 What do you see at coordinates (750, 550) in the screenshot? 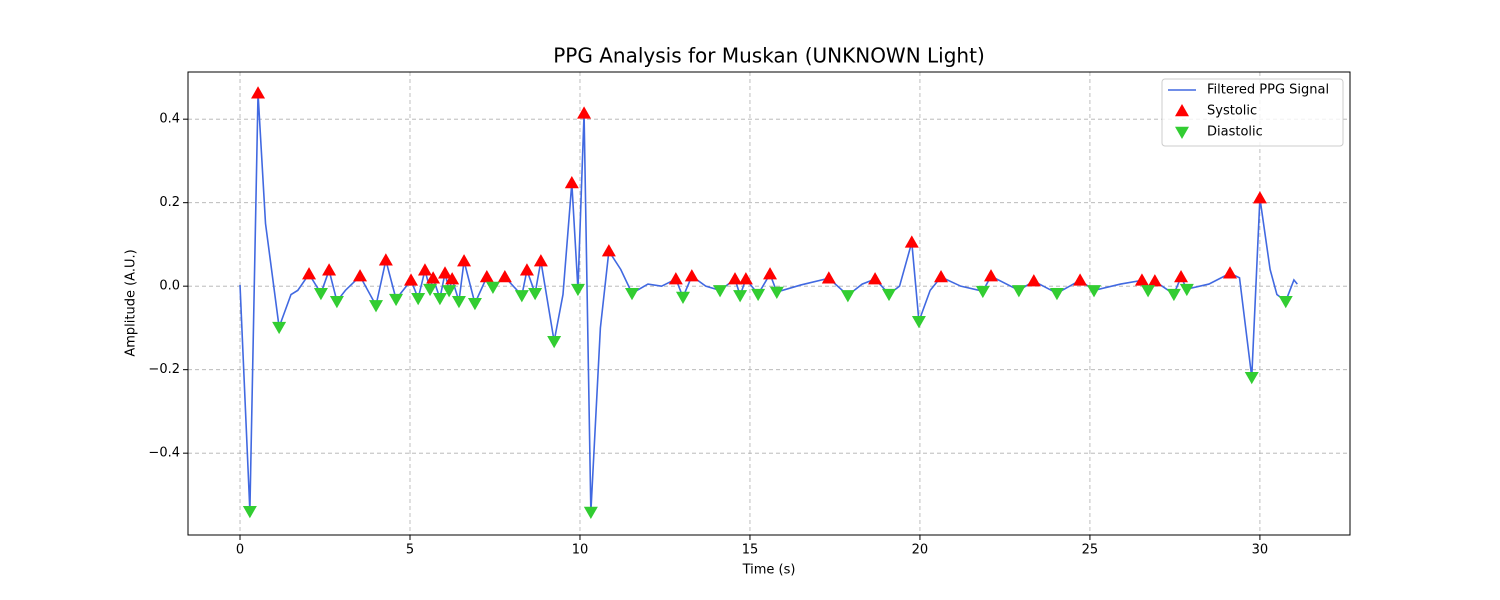
I see `x-tick-label: 15` at bounding box center [750, 550].